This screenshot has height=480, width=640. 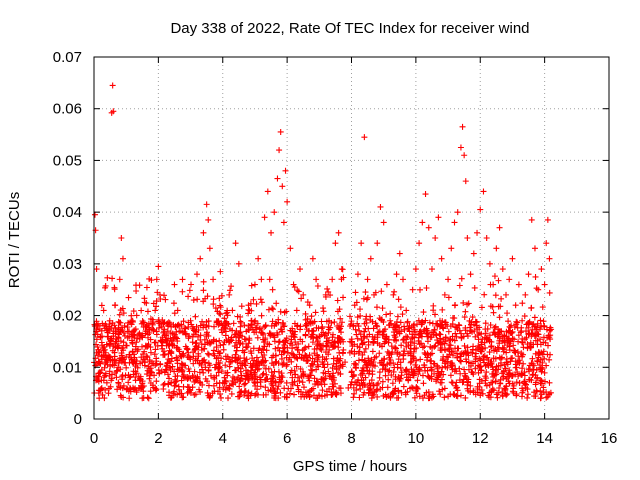 What do you see at coordinates (67, 160) in the screenshot?
I see `y-tick-label: 0.05` at bounding box center [67, 160].